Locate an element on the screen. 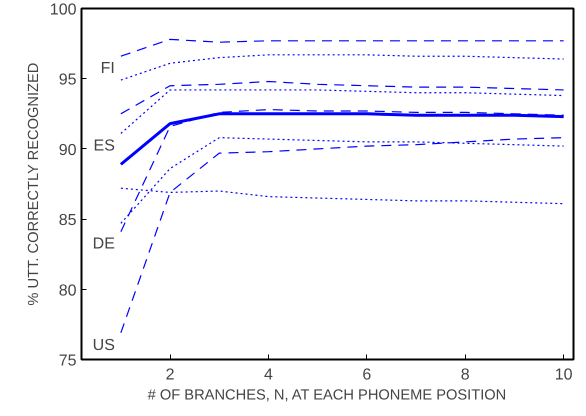  x-axis-title: # OF BRANCHES, N, AT EACH PHONEME POSITION is located at coordinates (327, 396).